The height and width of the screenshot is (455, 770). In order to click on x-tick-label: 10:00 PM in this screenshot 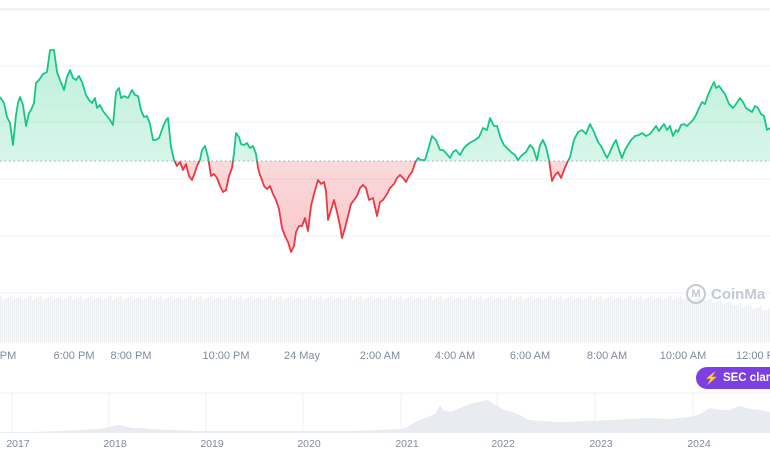, I will do `click(226, 356)`.